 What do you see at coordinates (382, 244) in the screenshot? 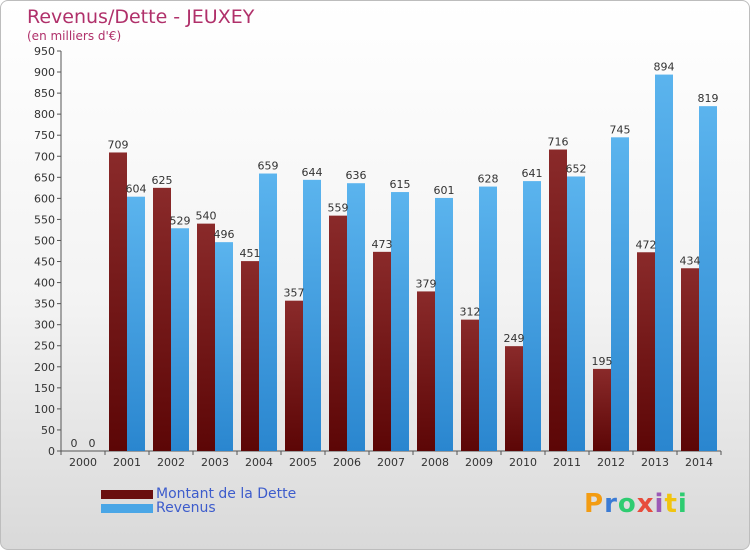
I see `debt-data-label: 473` at bounding box center [382, 244].